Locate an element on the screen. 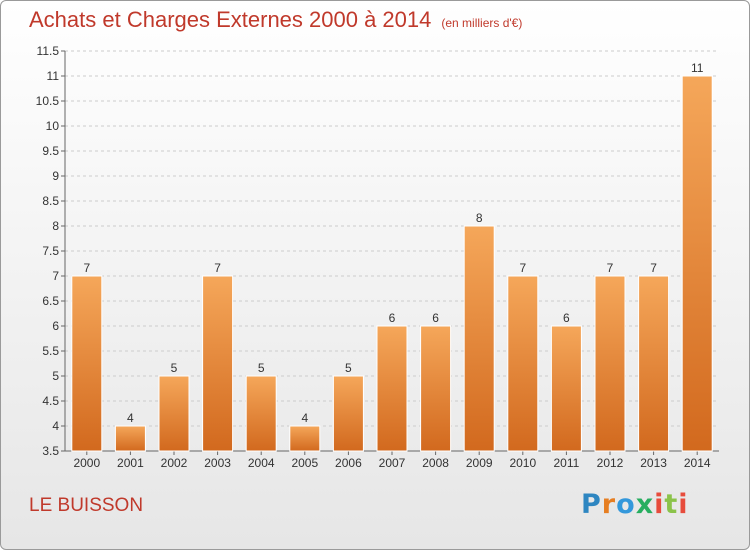 The image size is (750, 550). bar-2001 is located at coordinates (130, 438).